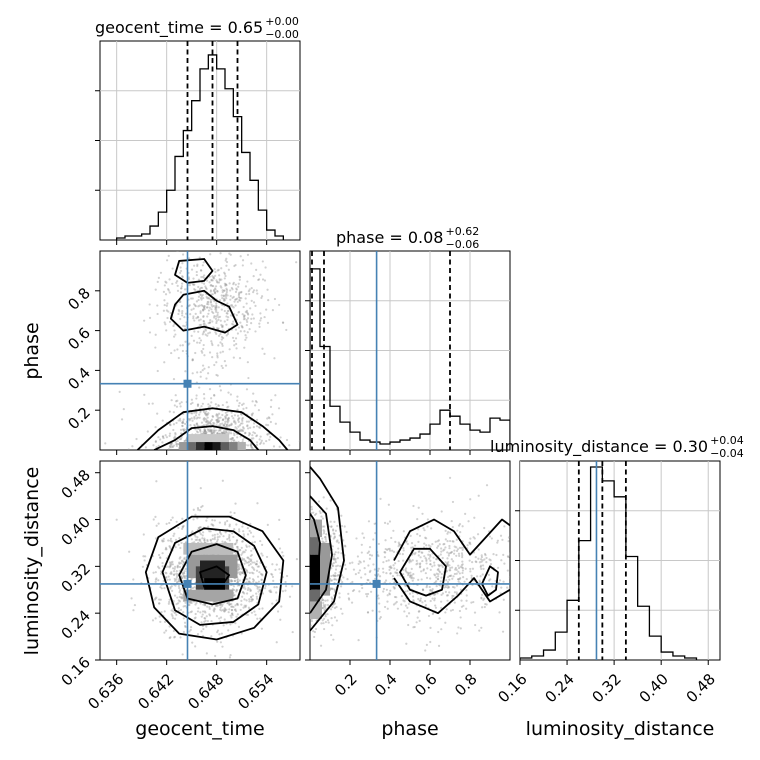 Image resolution: width=760 pixels, height=760 pixels. Describe the element at coordinates (233, 446) in the screenshot. I see `density-cell` at that location.